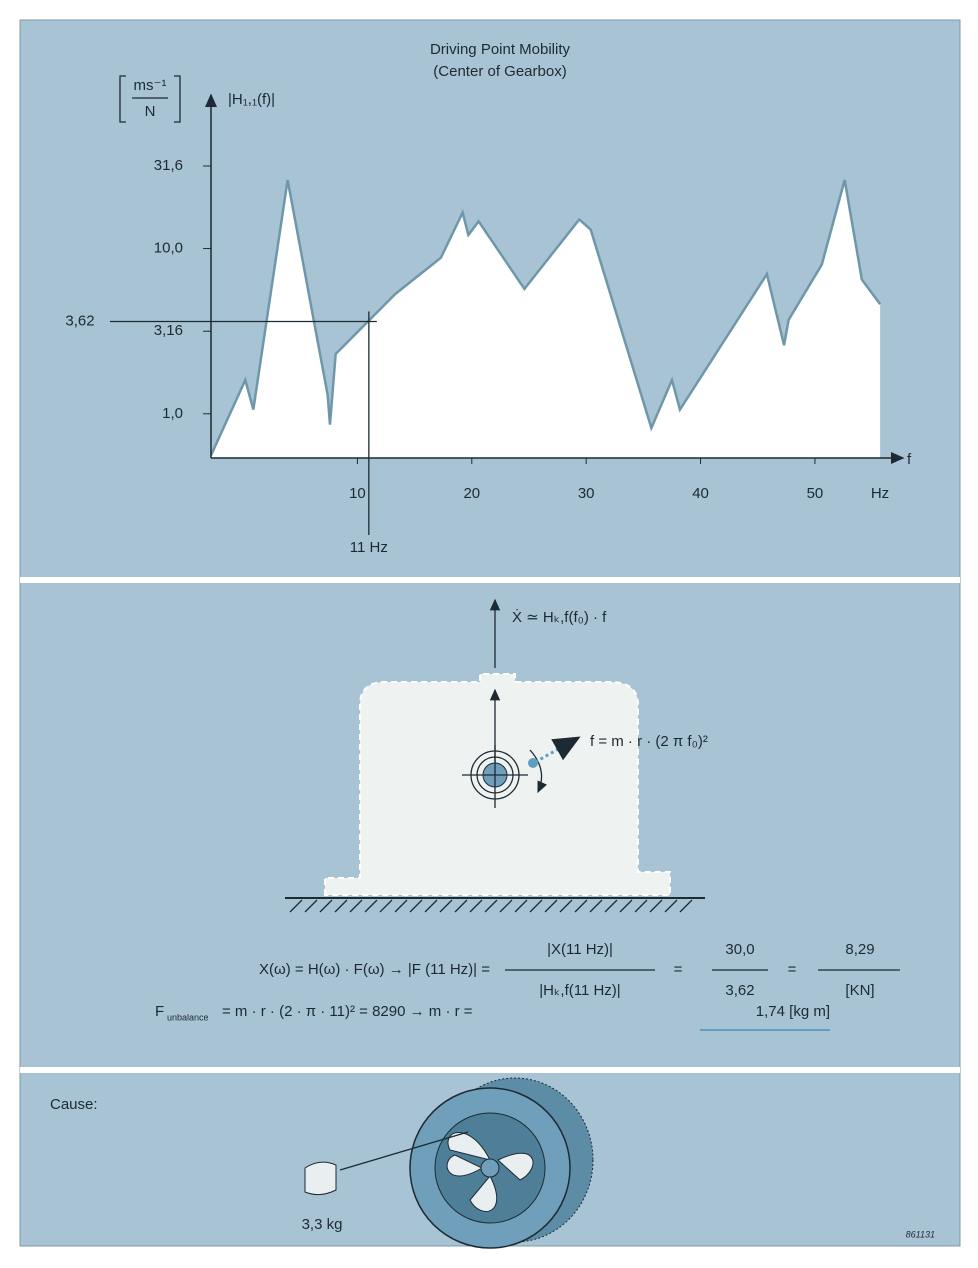 This screenshot has height=1268, width=978. What do you see at coordinates (150, 85) in the screenshot?
I see `y-unit-numerator: ms⁻¹` at bounding box center [150, 85].